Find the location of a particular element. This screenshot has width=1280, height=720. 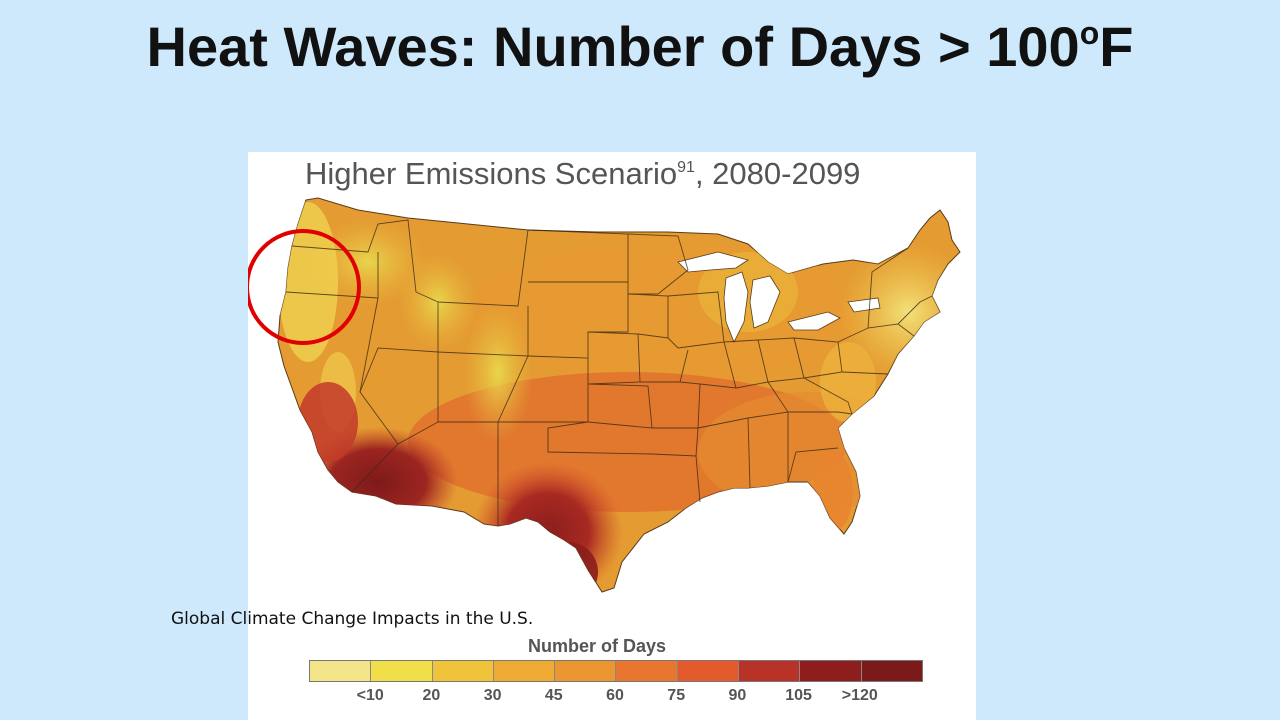

legend-tick-label: 60 is located at coordinates (615, 695).